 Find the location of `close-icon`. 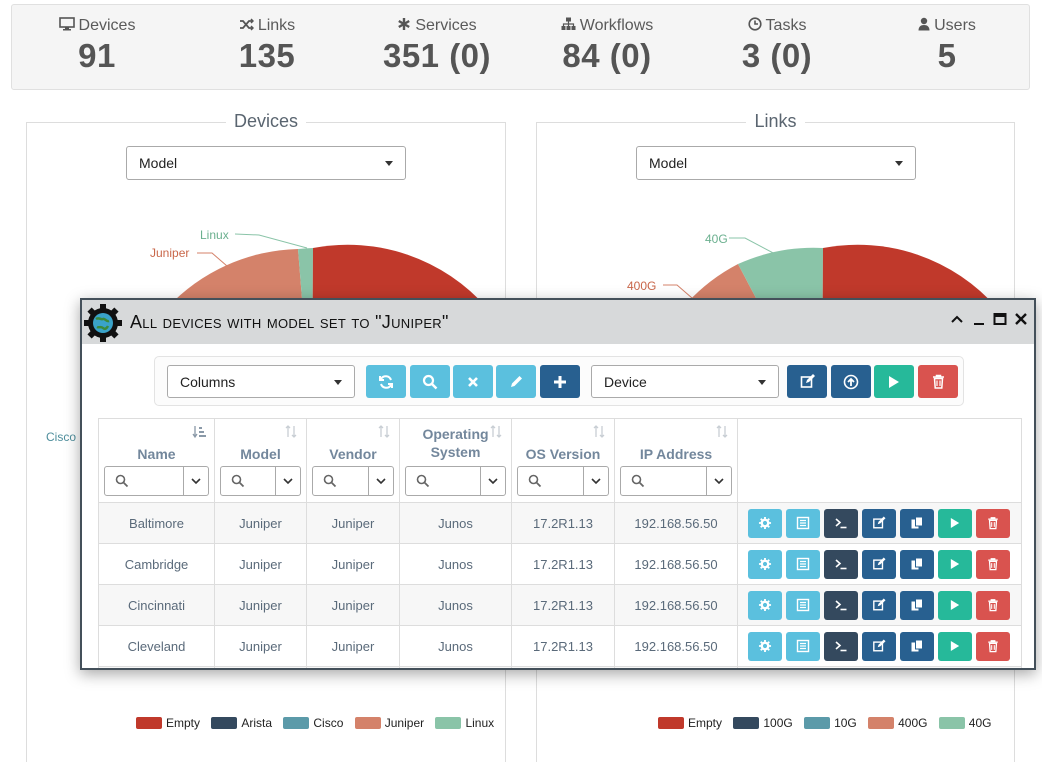

close-icon is located at coordinates (1021, 320).